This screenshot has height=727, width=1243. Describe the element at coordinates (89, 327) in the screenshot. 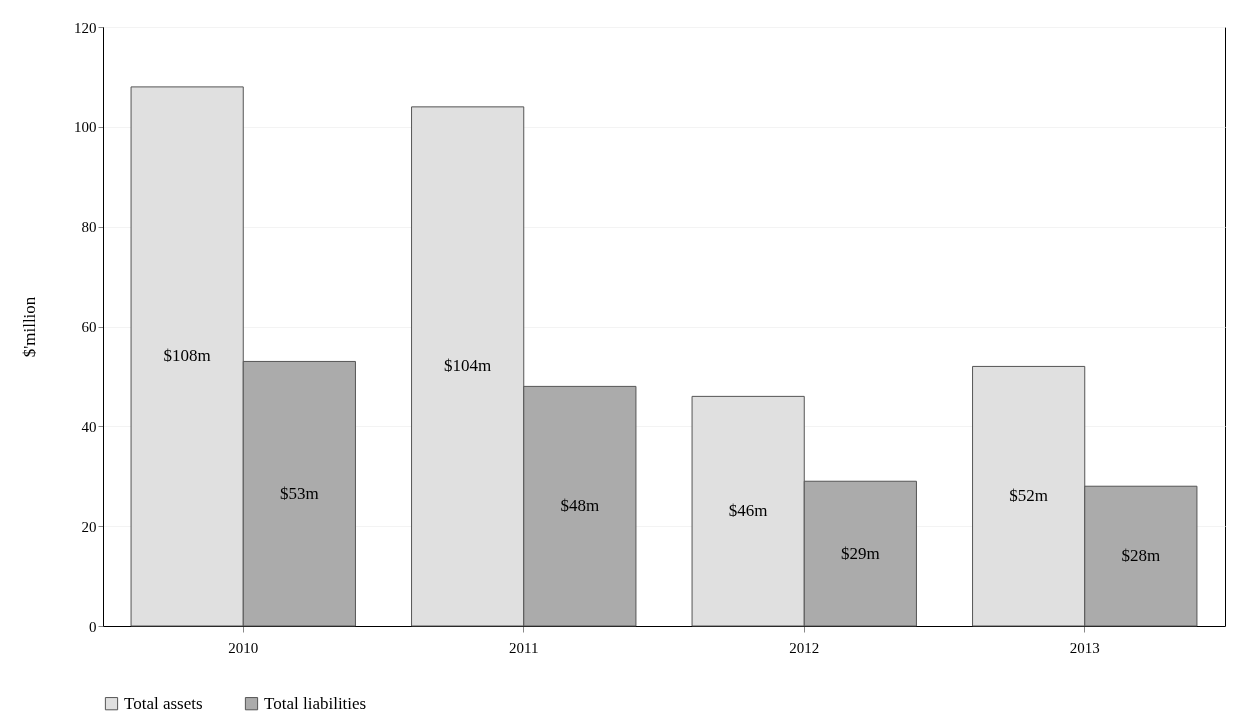

I see `y-tick-label: 60` at that location.